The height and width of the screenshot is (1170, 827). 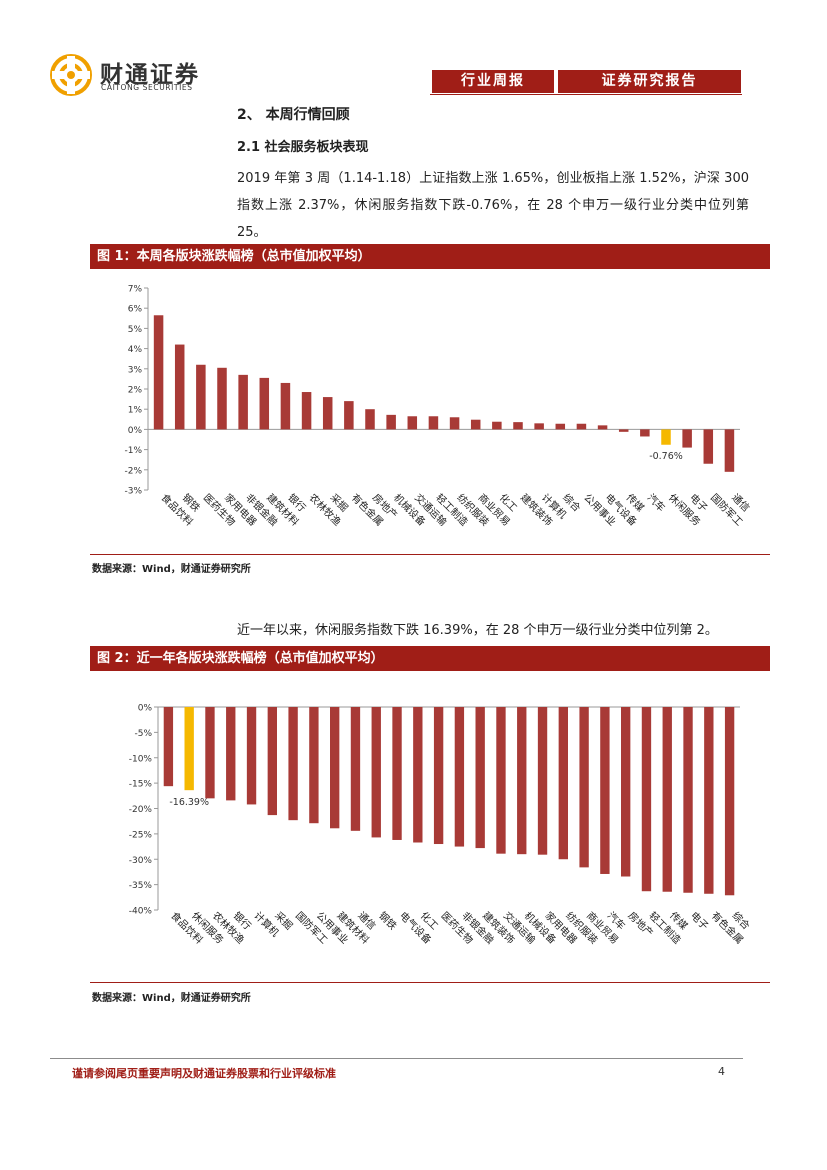 I want to click on fig1-y-tick-label: -3%, so click(x=133, y=492).